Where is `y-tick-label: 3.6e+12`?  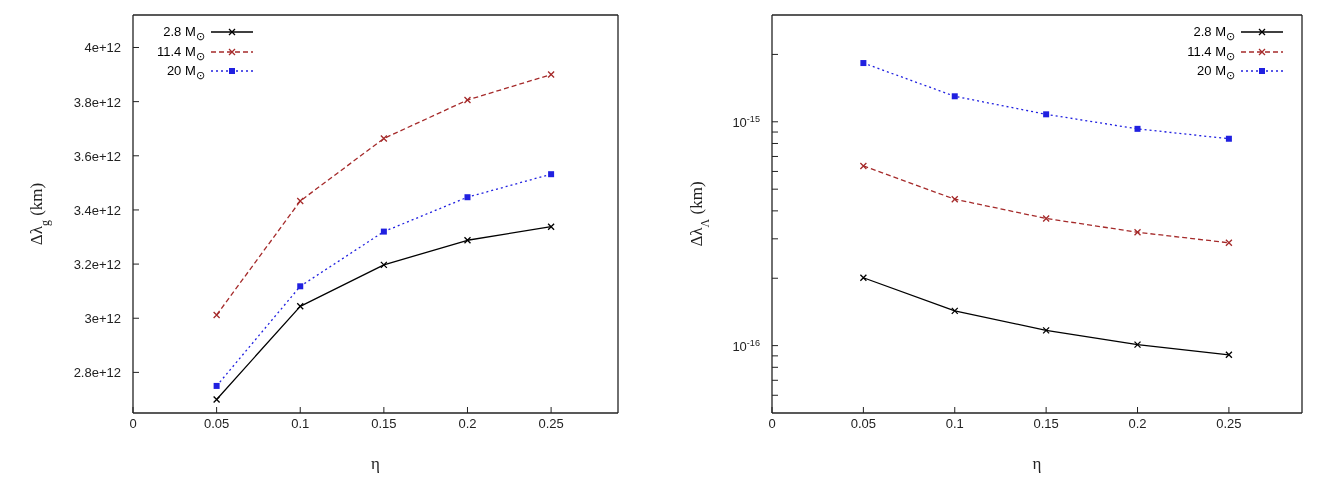 y-tick-label: 3.6e+12 is located at coordinates (97, 156).